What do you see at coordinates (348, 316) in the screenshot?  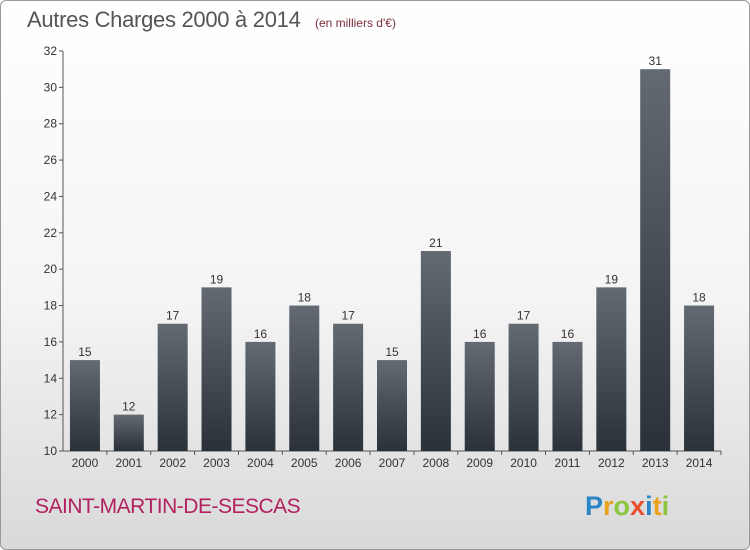 I see `data-label-2006: 17` at bounding box center [348, 316].